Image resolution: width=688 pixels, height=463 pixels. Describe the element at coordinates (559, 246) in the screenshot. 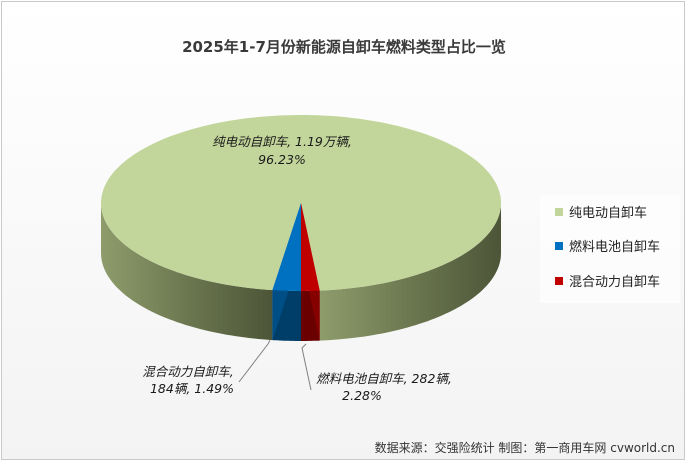

I see `legend-swatch-fcev` at that location.